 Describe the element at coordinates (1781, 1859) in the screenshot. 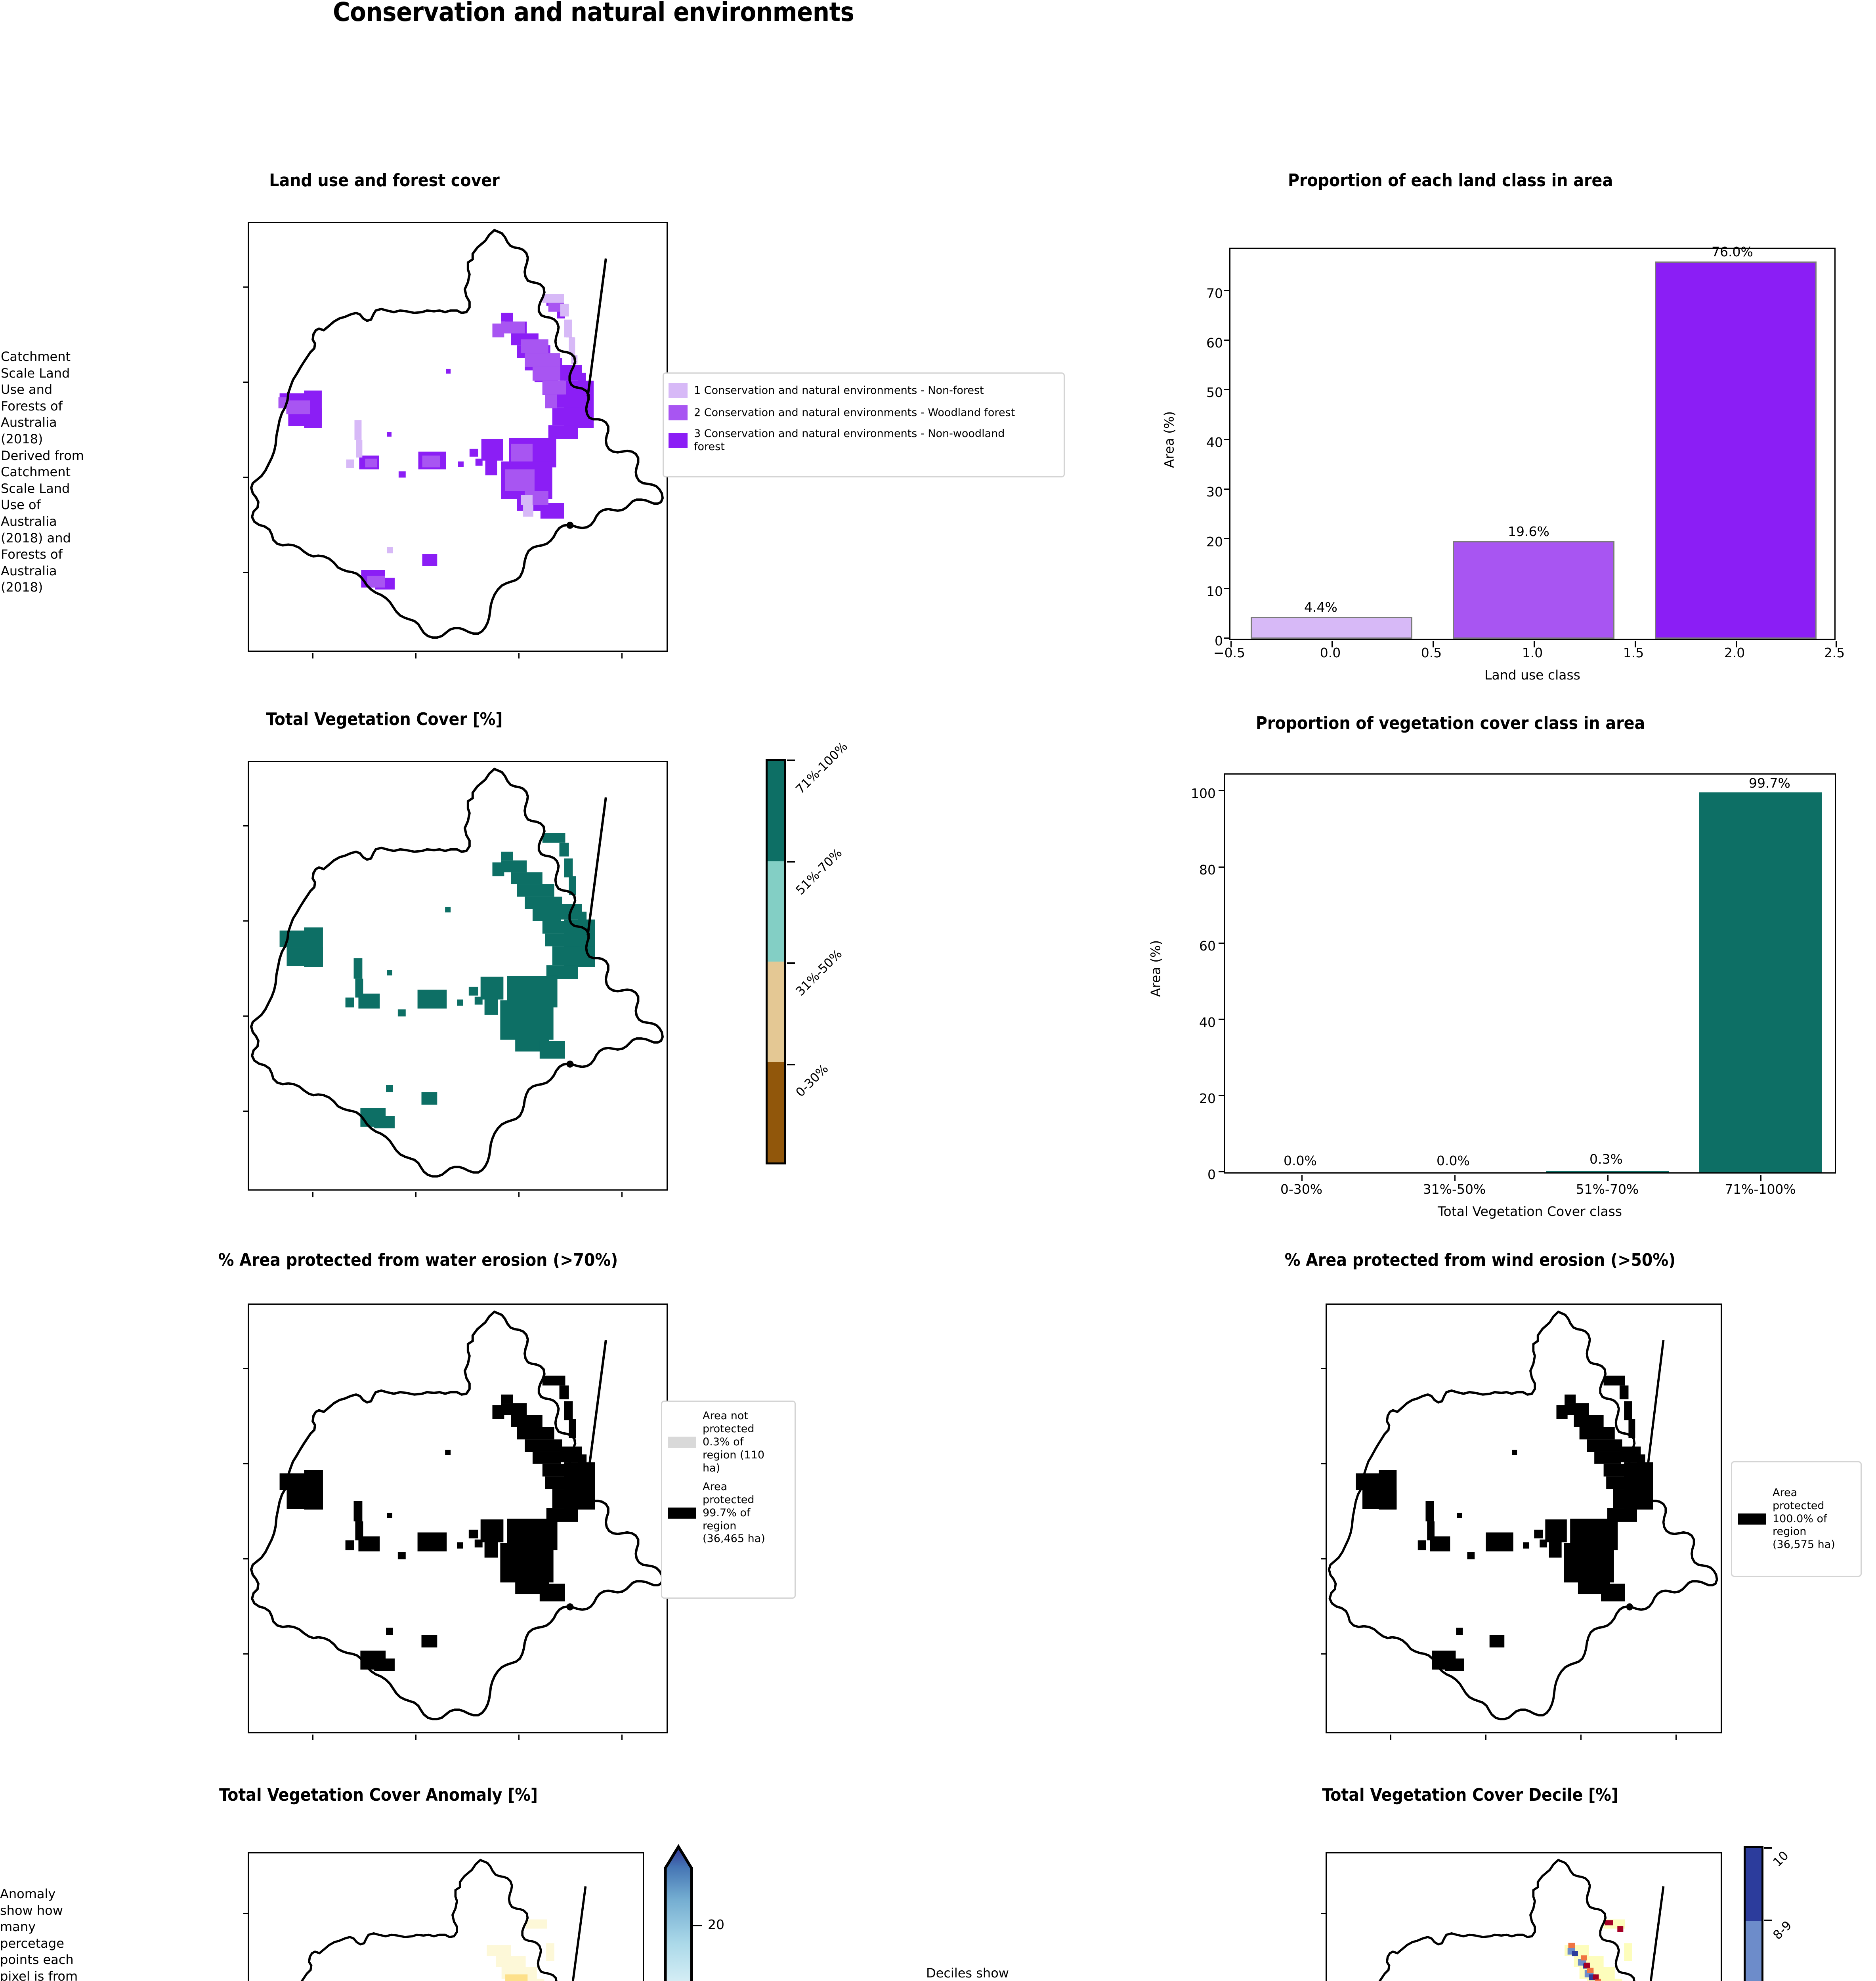

I see `colorbar-label: 10` at that location.